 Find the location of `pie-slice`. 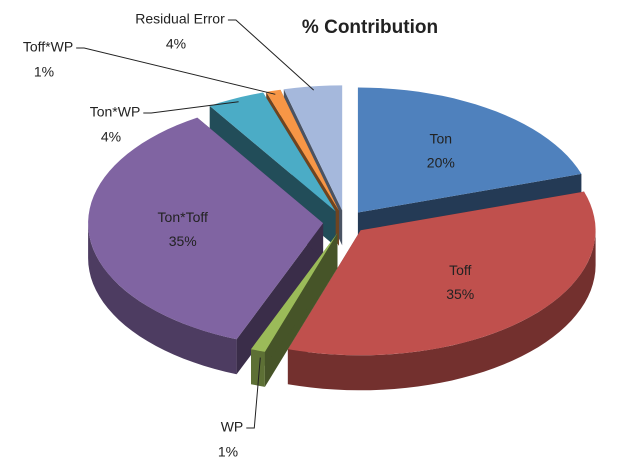

pie-slice is located at coordinates (294, 310).